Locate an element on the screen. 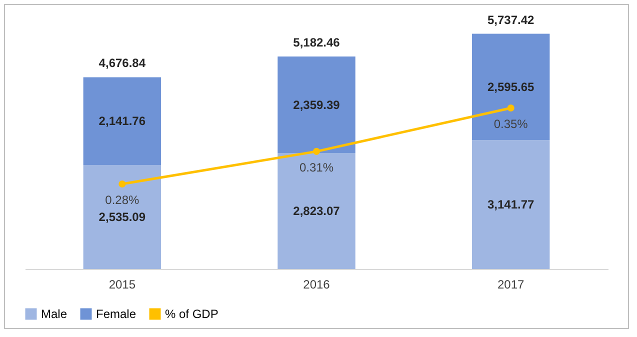 The width and height of the screenshot is (637, 337). data-label: 0.35% is located at coordinates (511, 124).